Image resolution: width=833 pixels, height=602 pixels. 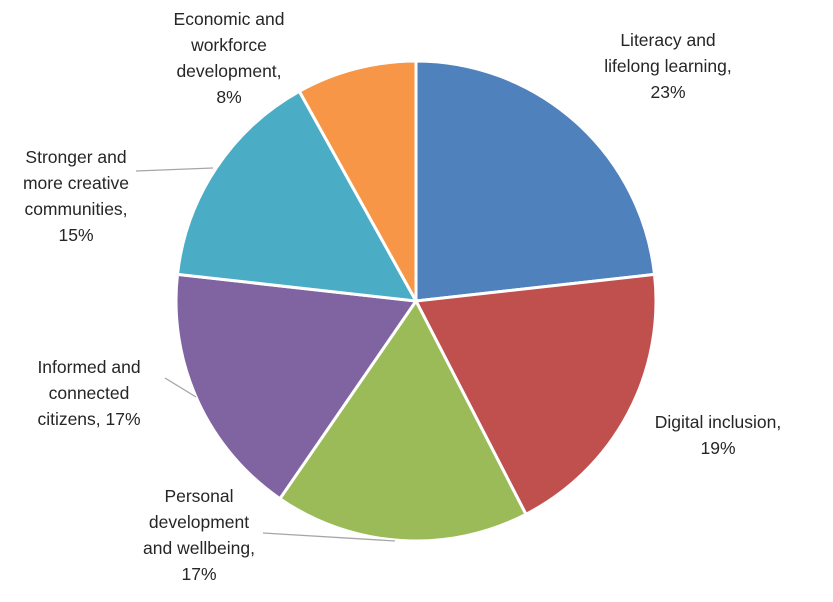 I want to click on slice-label: Literacy and lifelong learning, 23%, so click(x=667, y=66).